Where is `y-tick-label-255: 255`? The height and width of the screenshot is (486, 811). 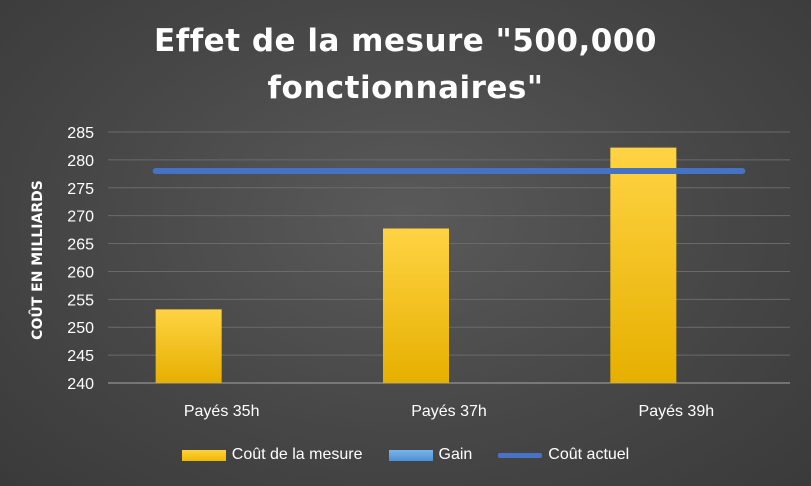
y-tick-label-255: 255 is located at coordinates (80, 300).